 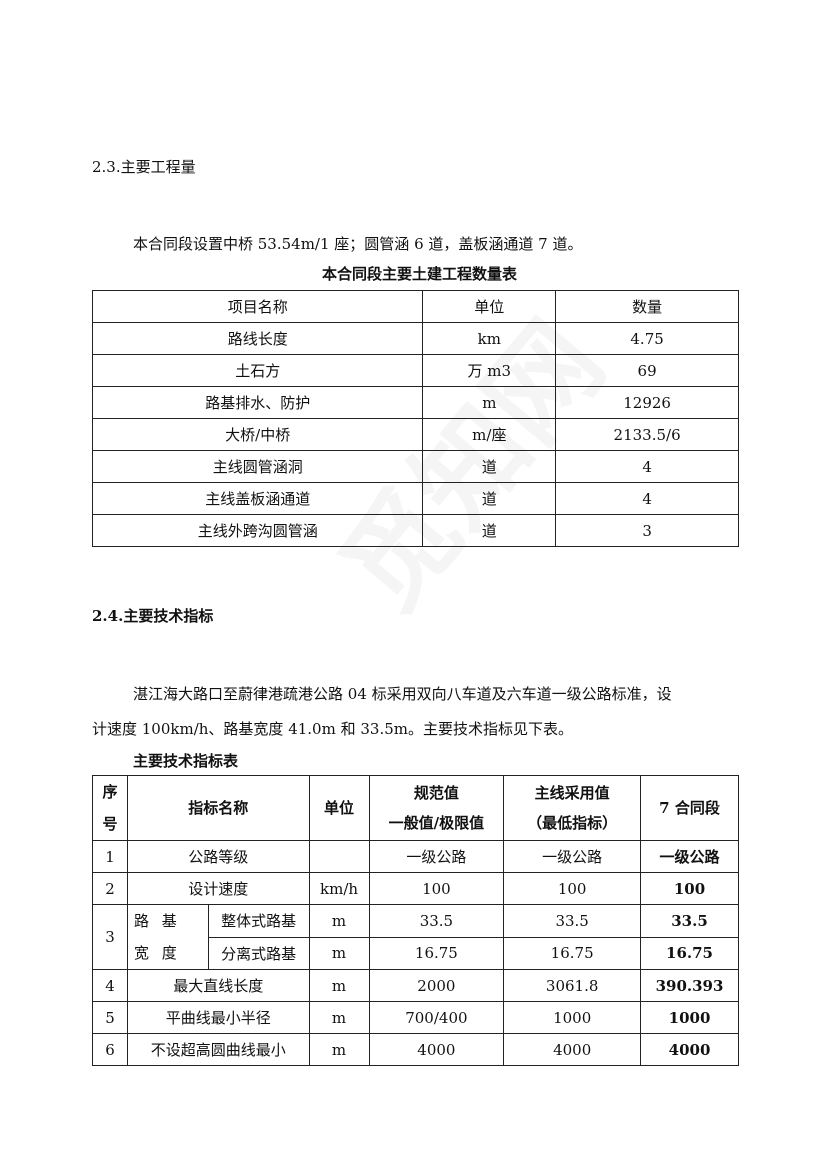 I want to click on table-row: 土石方万 m3 69, so click(x=415, y=370).